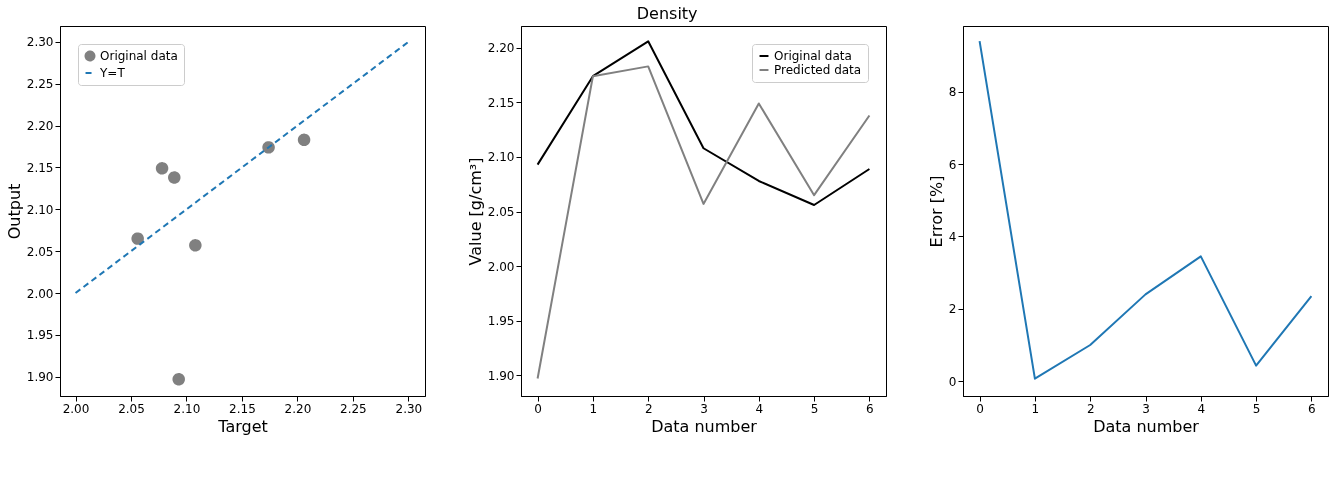  What do you see at coordinates (952, 381) in the screenshot?
I see `y-tick-label: 0` at bounding box center [952, 381].